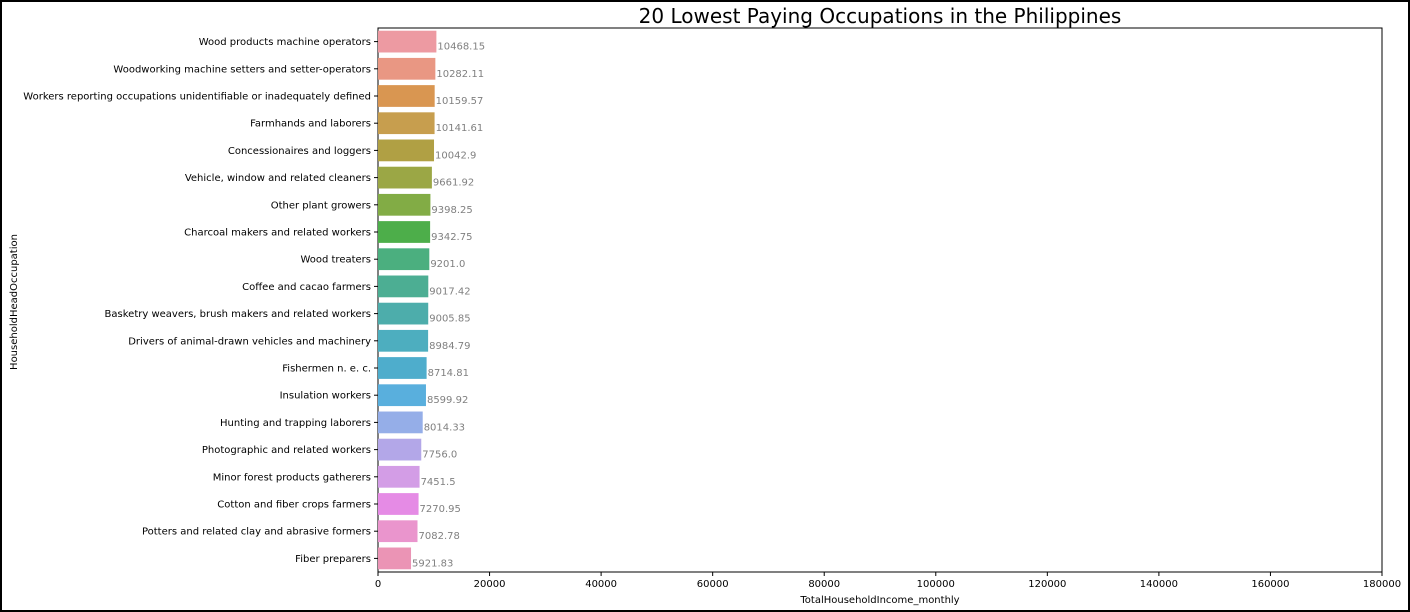  I want to click on bar-value-label: 9017.42, so click(449, 291).